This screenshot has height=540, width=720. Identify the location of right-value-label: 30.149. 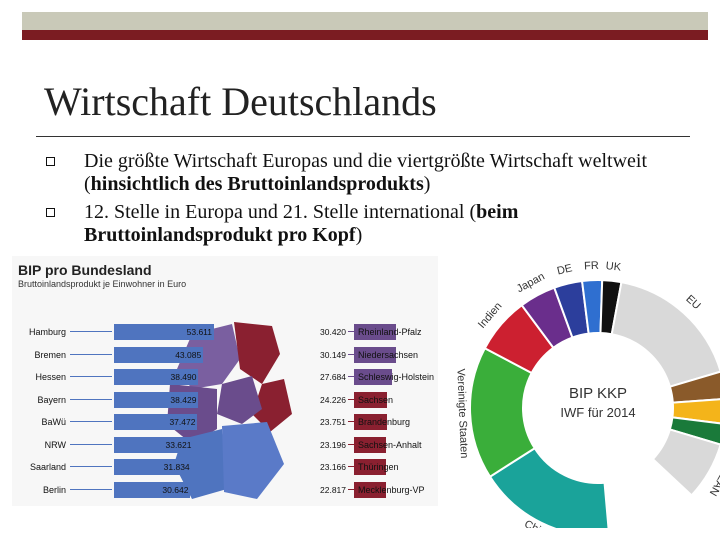
(333, 354).